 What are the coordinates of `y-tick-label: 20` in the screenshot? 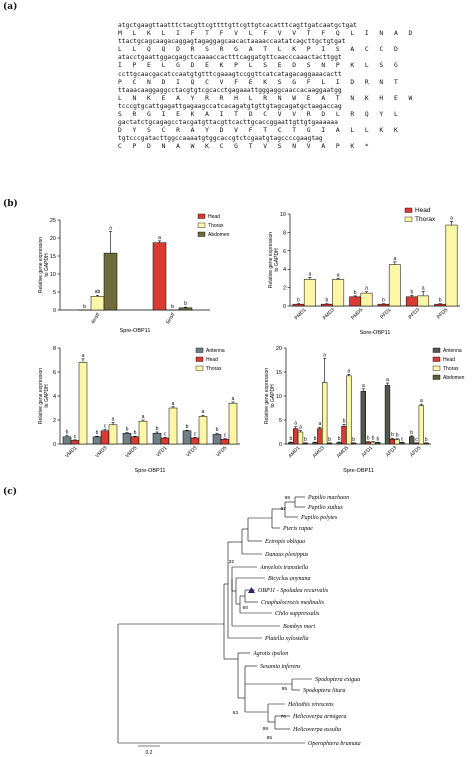 It's located at (279, 349).